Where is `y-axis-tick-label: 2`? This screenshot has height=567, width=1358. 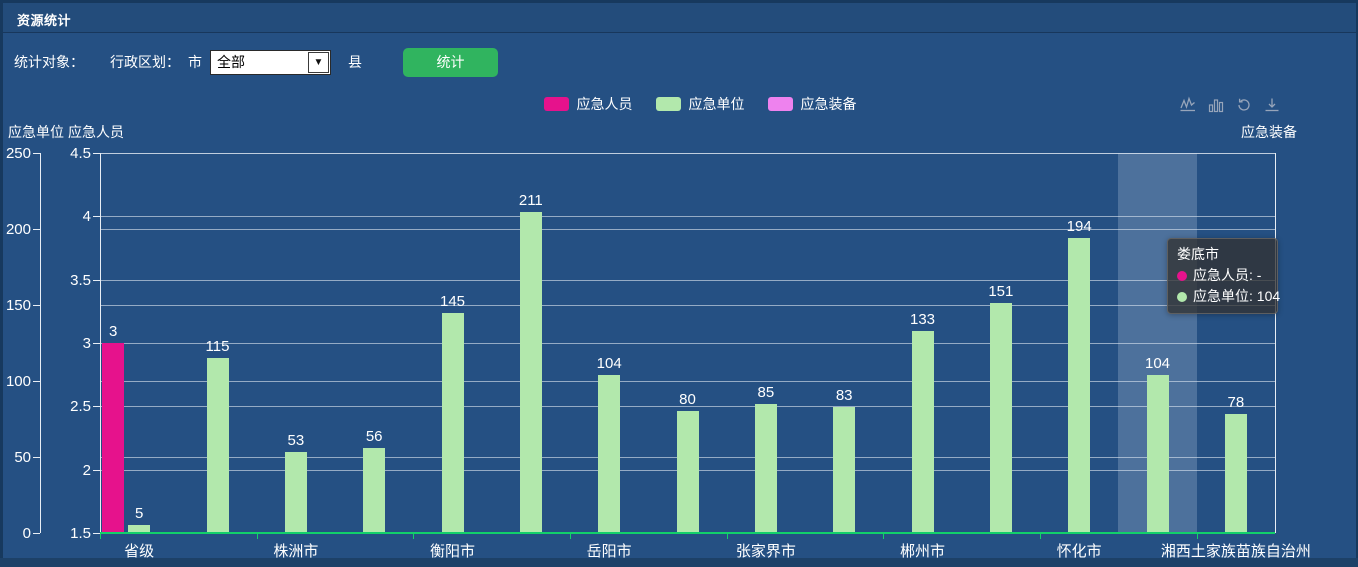 y-axis-tick-label: 2 is located at coordinates (86, 470).